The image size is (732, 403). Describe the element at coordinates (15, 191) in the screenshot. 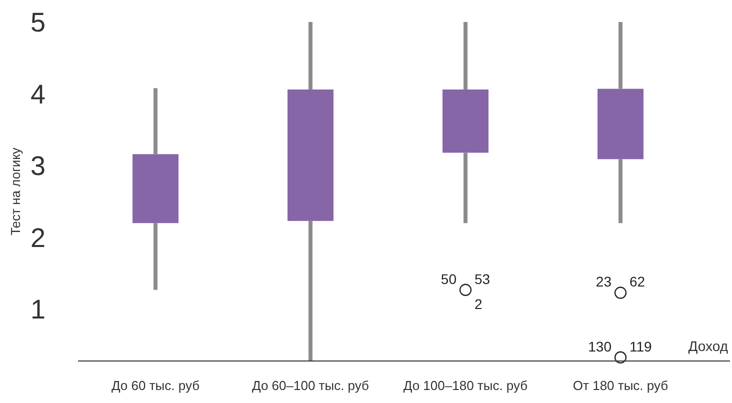

I see `y-axis-title: Тест на логику` at that location.